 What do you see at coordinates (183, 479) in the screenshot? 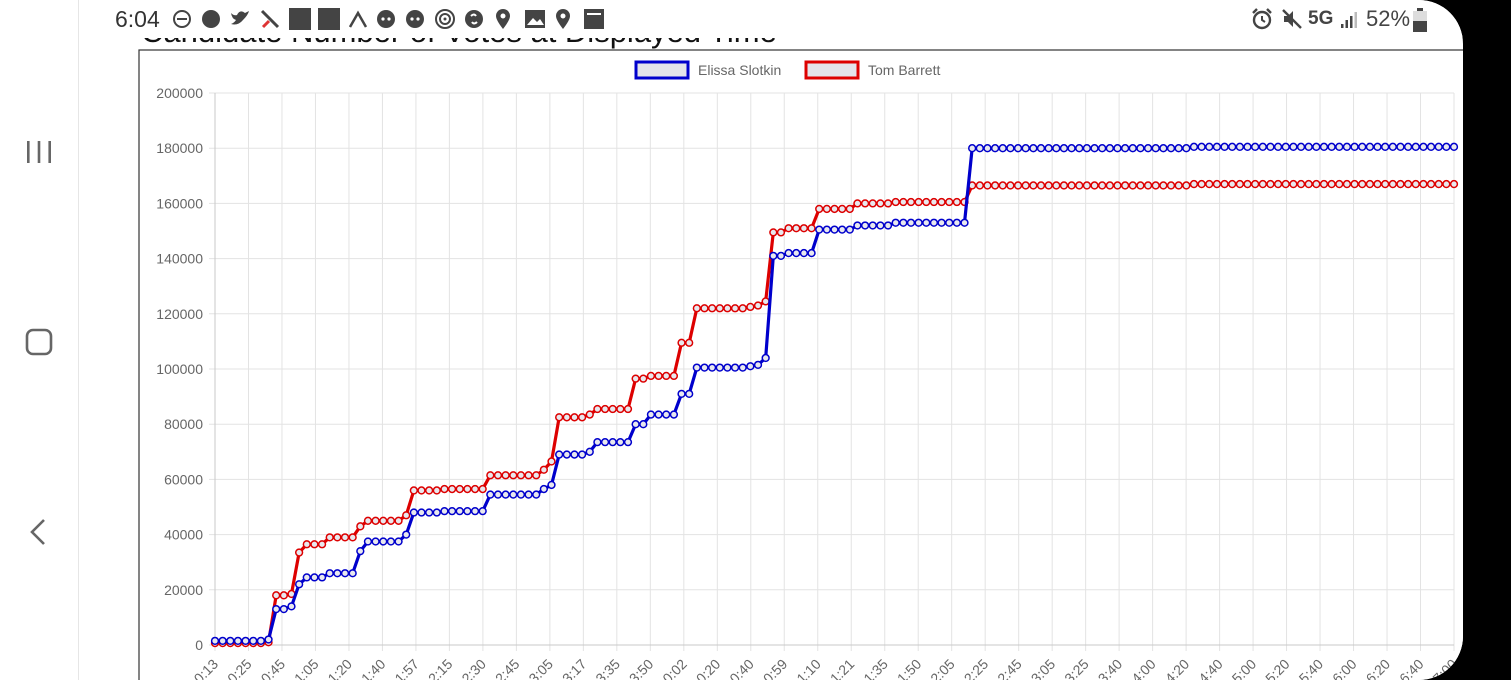
I see `y-tick-label: 60000` at bounding box center [183, 479].